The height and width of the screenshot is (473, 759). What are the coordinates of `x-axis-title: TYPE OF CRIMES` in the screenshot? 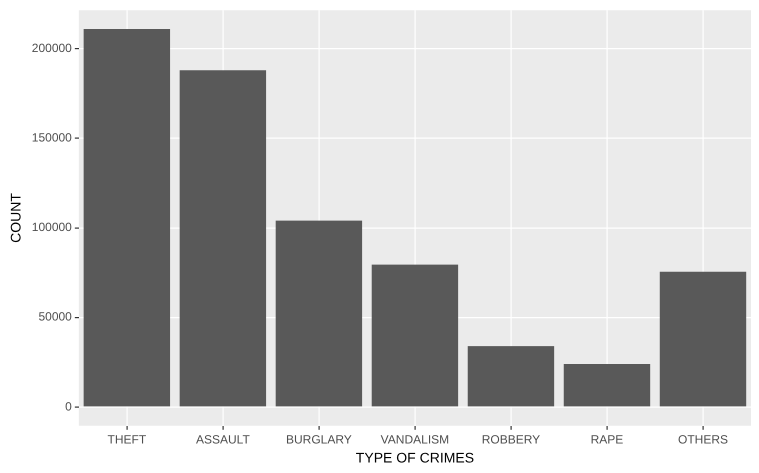 It's located at (415, 457).